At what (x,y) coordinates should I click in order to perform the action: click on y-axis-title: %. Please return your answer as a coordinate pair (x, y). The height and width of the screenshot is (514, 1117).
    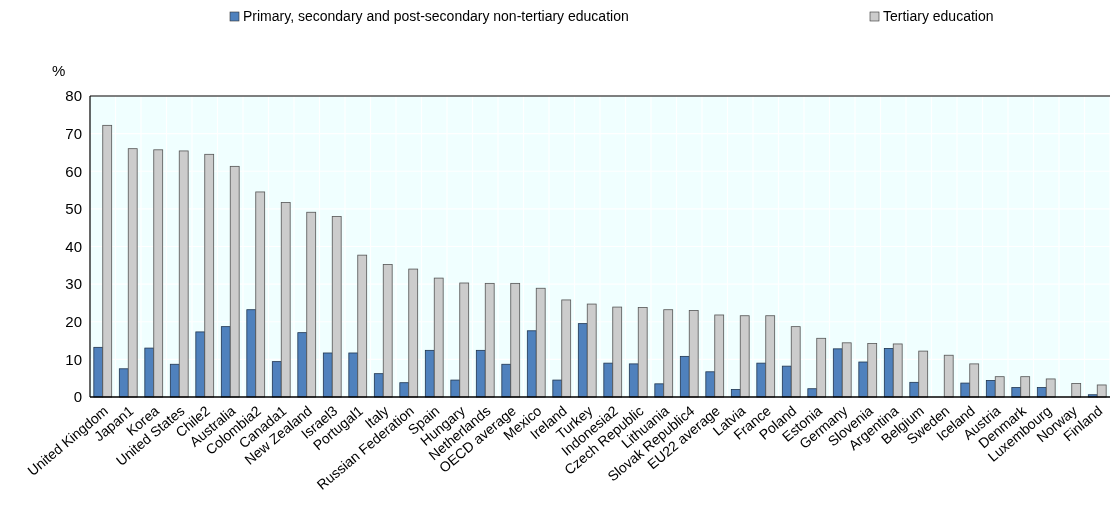
    Looking at the image, I should click on (59, 70).